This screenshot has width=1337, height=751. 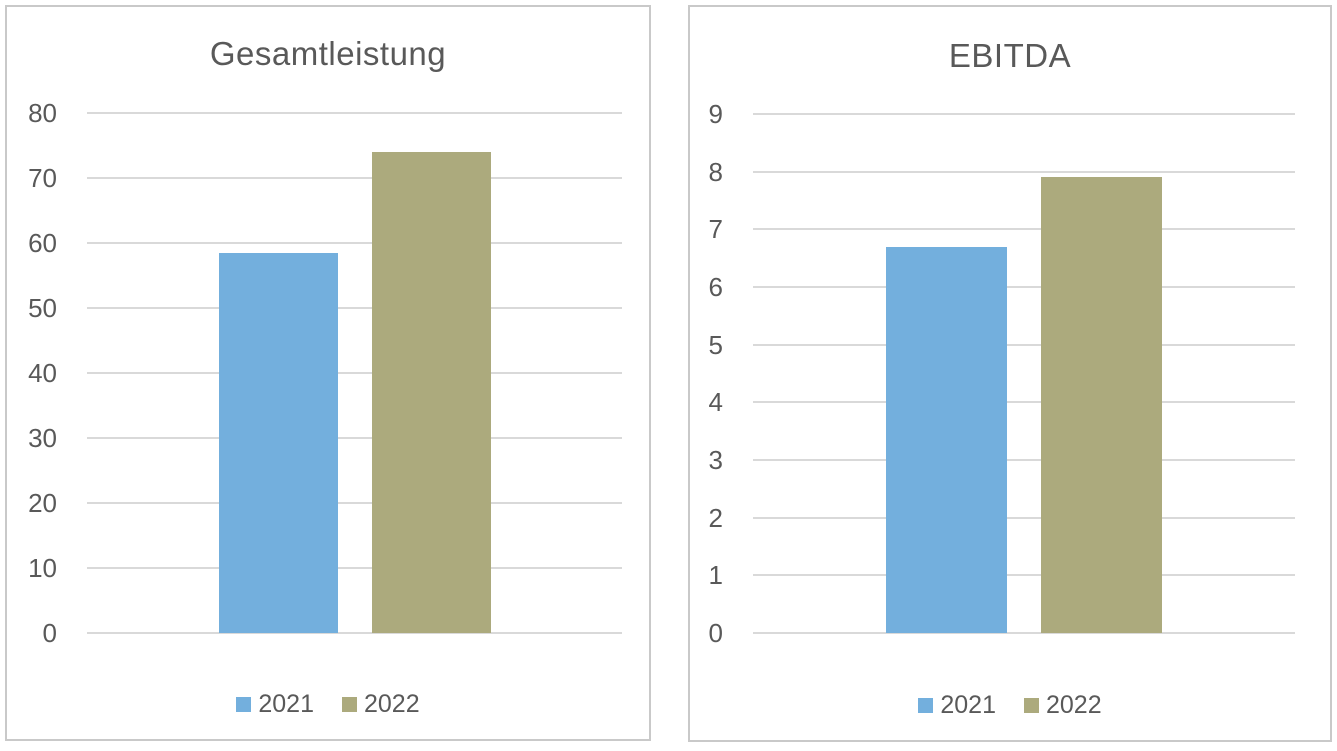 What do you see at coordinates (42, 568) in the screenshot?
I see `y-axis-label-10: 10` at bounding box center [42, 568].